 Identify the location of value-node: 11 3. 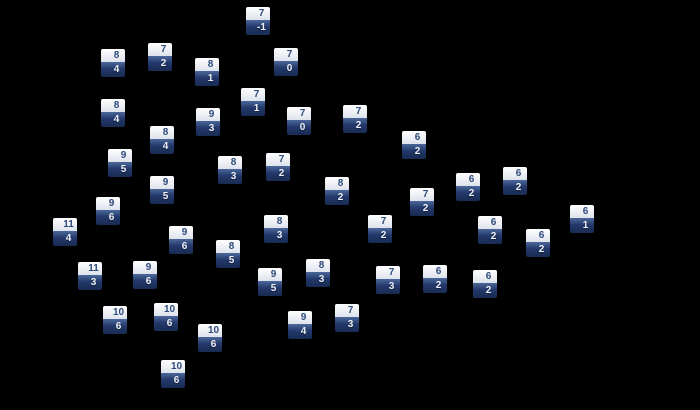
(90, 276).